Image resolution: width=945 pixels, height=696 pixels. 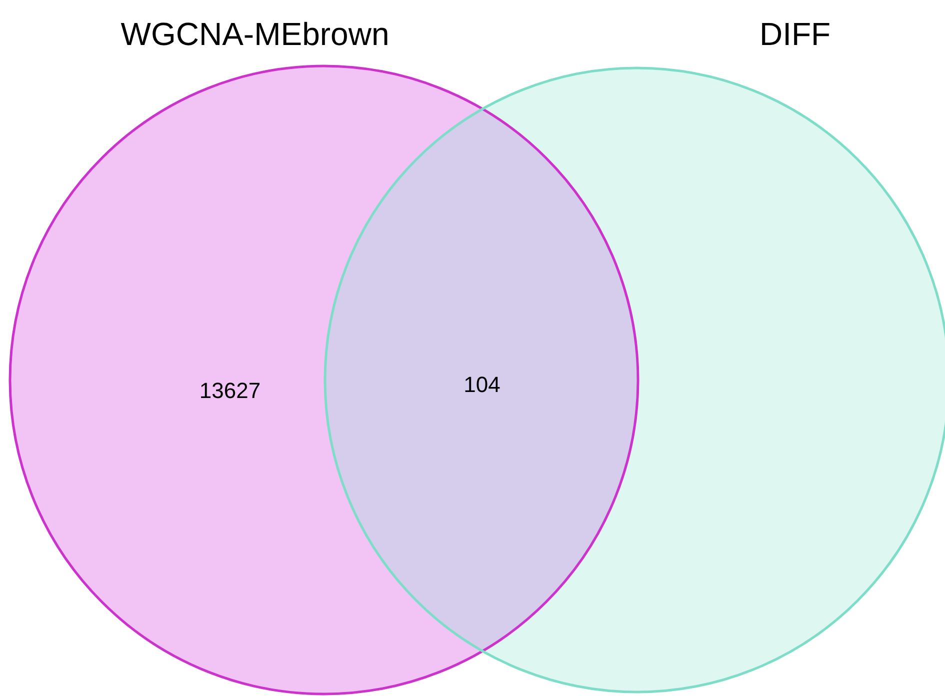 I want to click on text: DIFF, so click(x=795, y=34).